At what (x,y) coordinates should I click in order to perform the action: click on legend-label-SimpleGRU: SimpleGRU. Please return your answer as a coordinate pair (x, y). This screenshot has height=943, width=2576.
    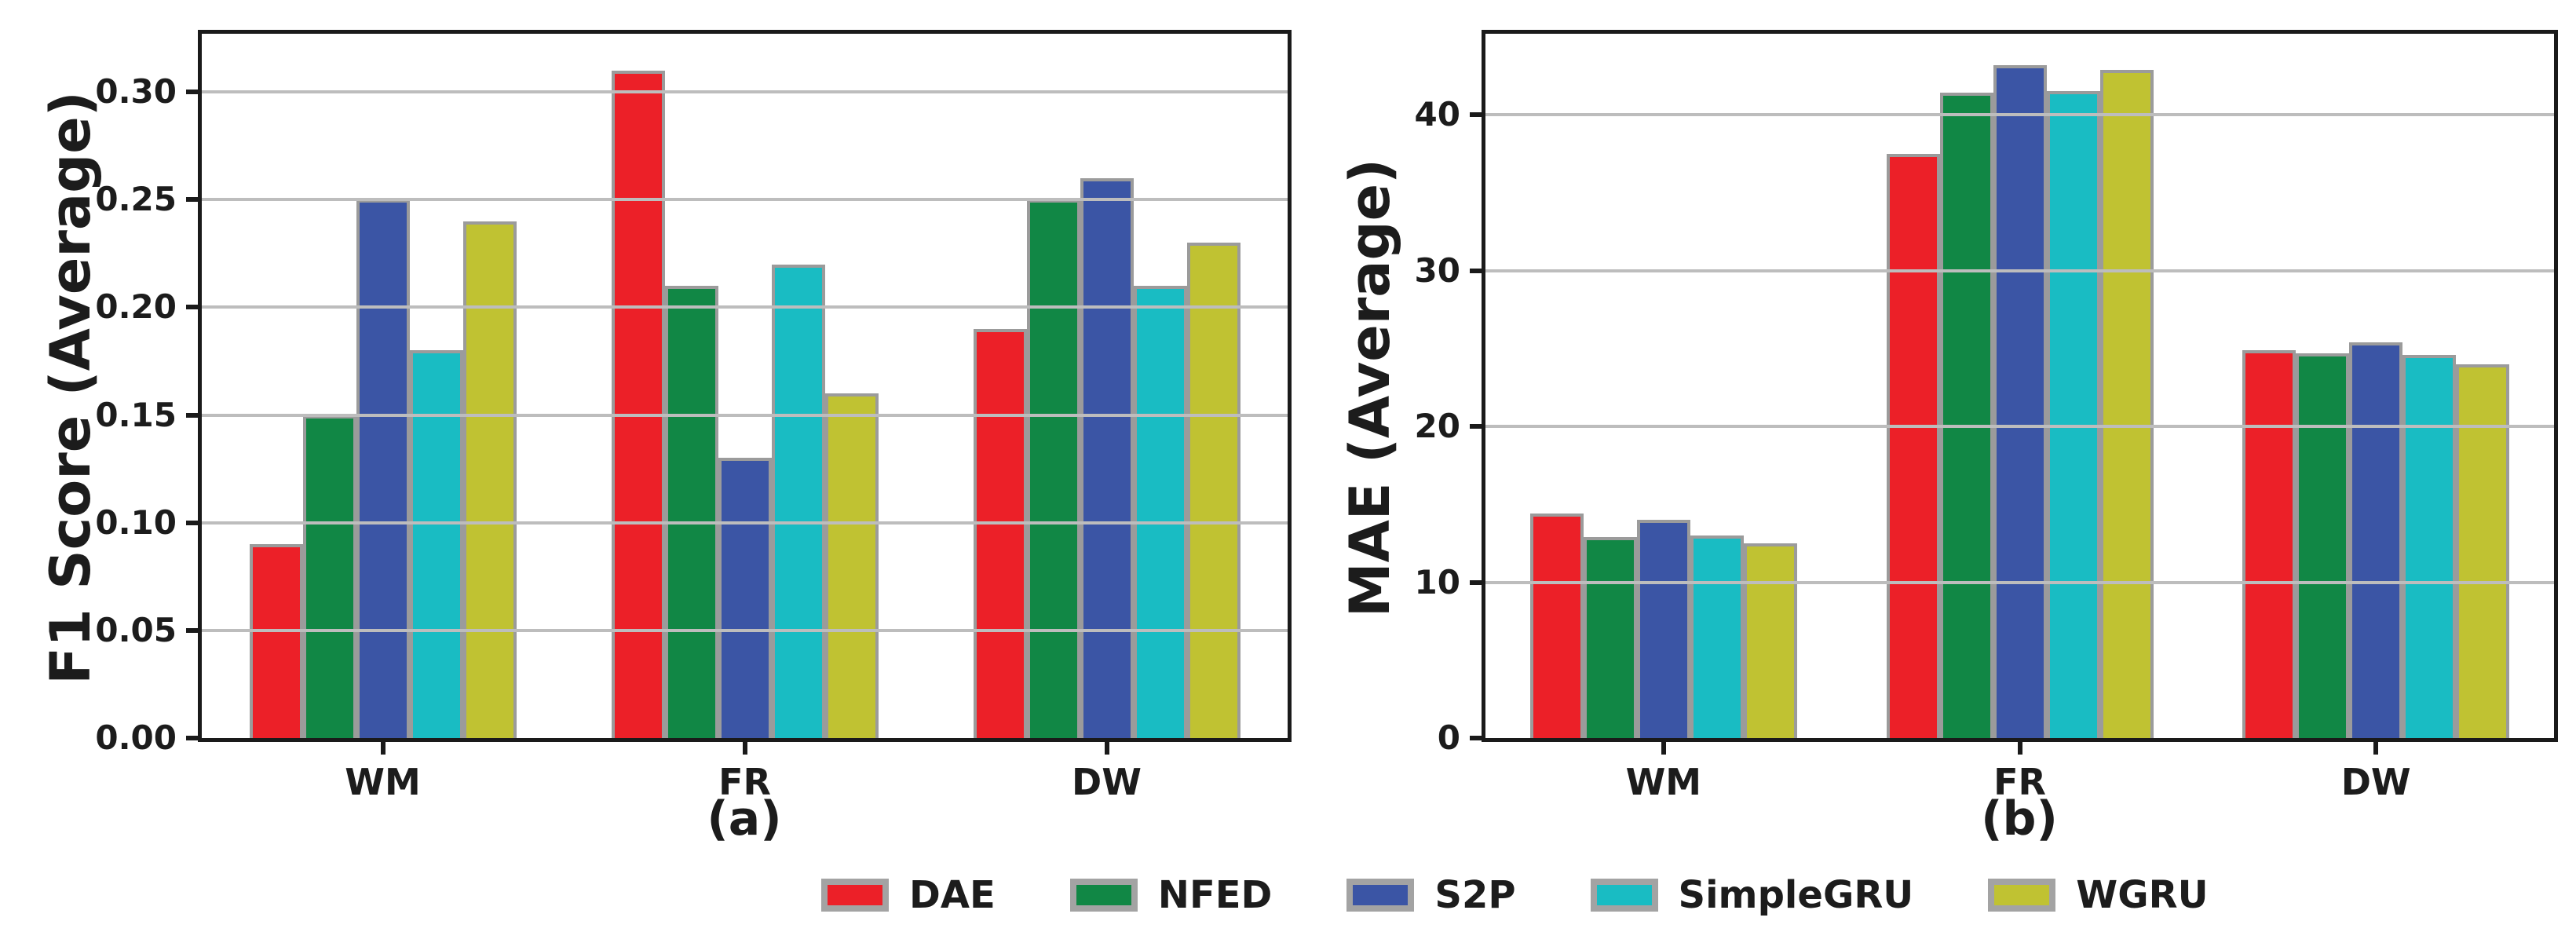
    Looking at the image, I should click on (1796, 895).